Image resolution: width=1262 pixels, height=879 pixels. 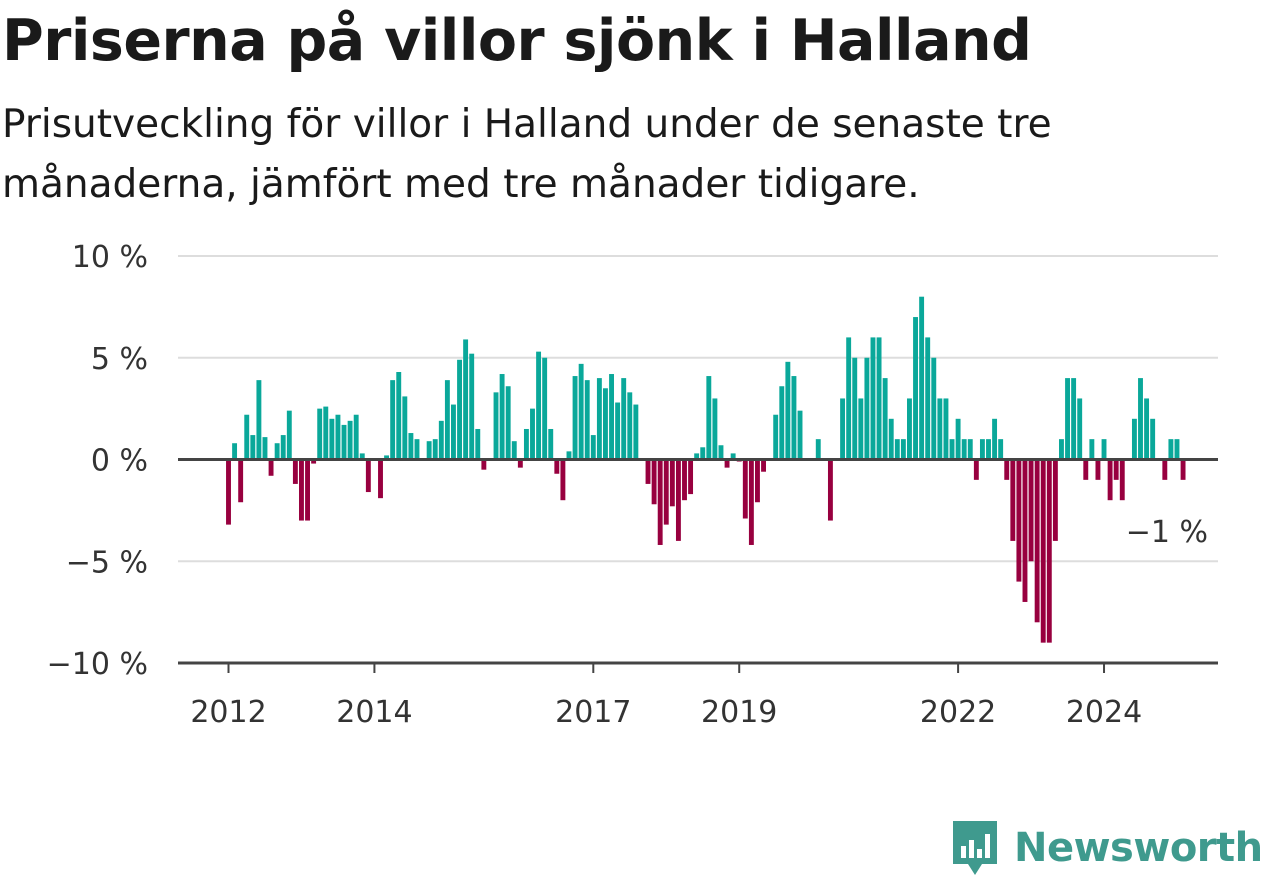 I want to click on y-tick-label: 10 %, so click(x=110, y=257).